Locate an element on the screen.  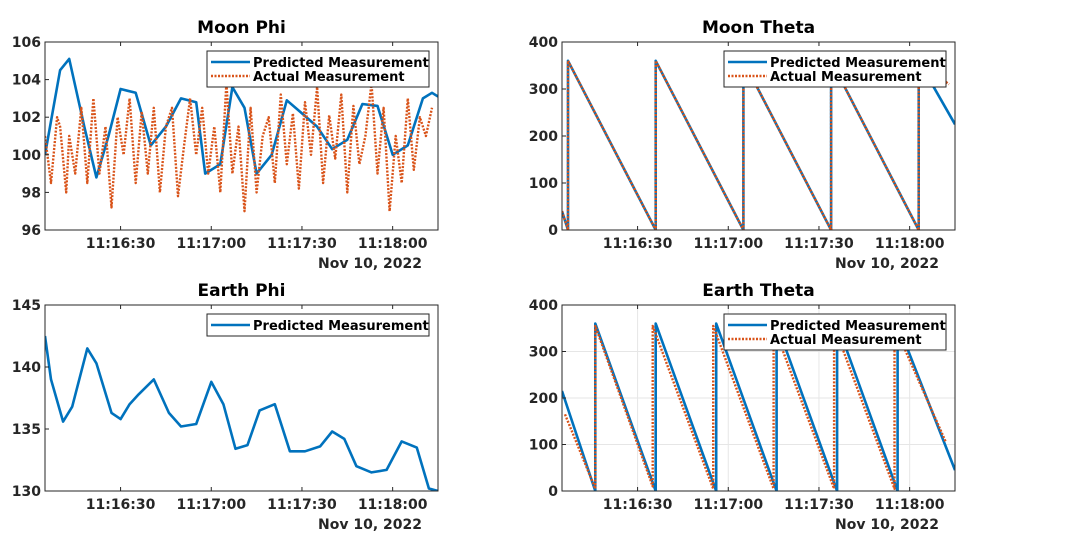
y-tick-label: 96 is located at coordinates (31, 231).